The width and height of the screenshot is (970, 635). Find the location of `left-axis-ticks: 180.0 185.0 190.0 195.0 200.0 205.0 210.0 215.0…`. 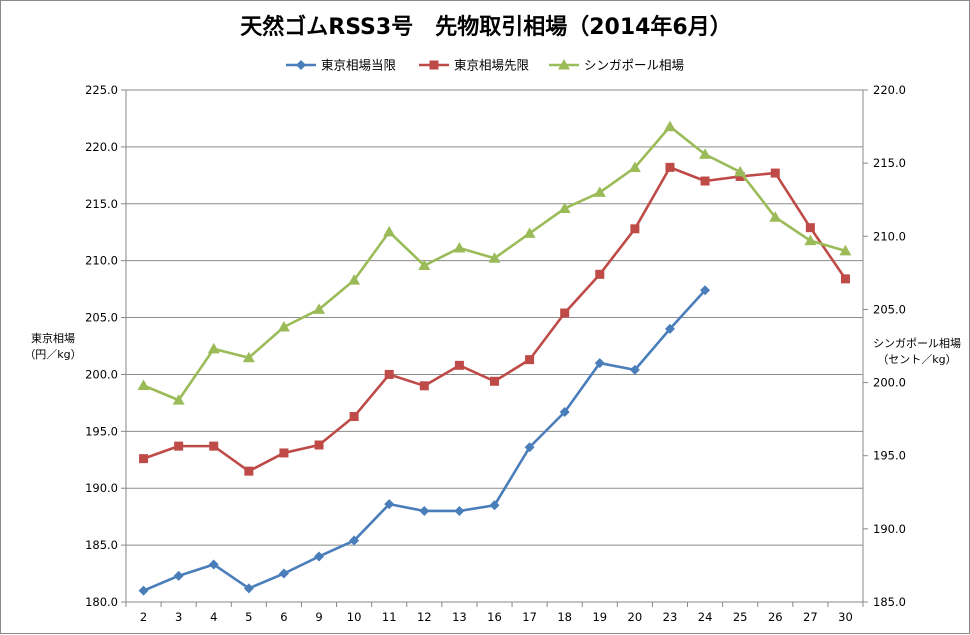

left-axis-ticks: 180.0 185.0 190.0 195.0 200.0 205.0 210.0 215.0… is located at coordinates (105, 346).